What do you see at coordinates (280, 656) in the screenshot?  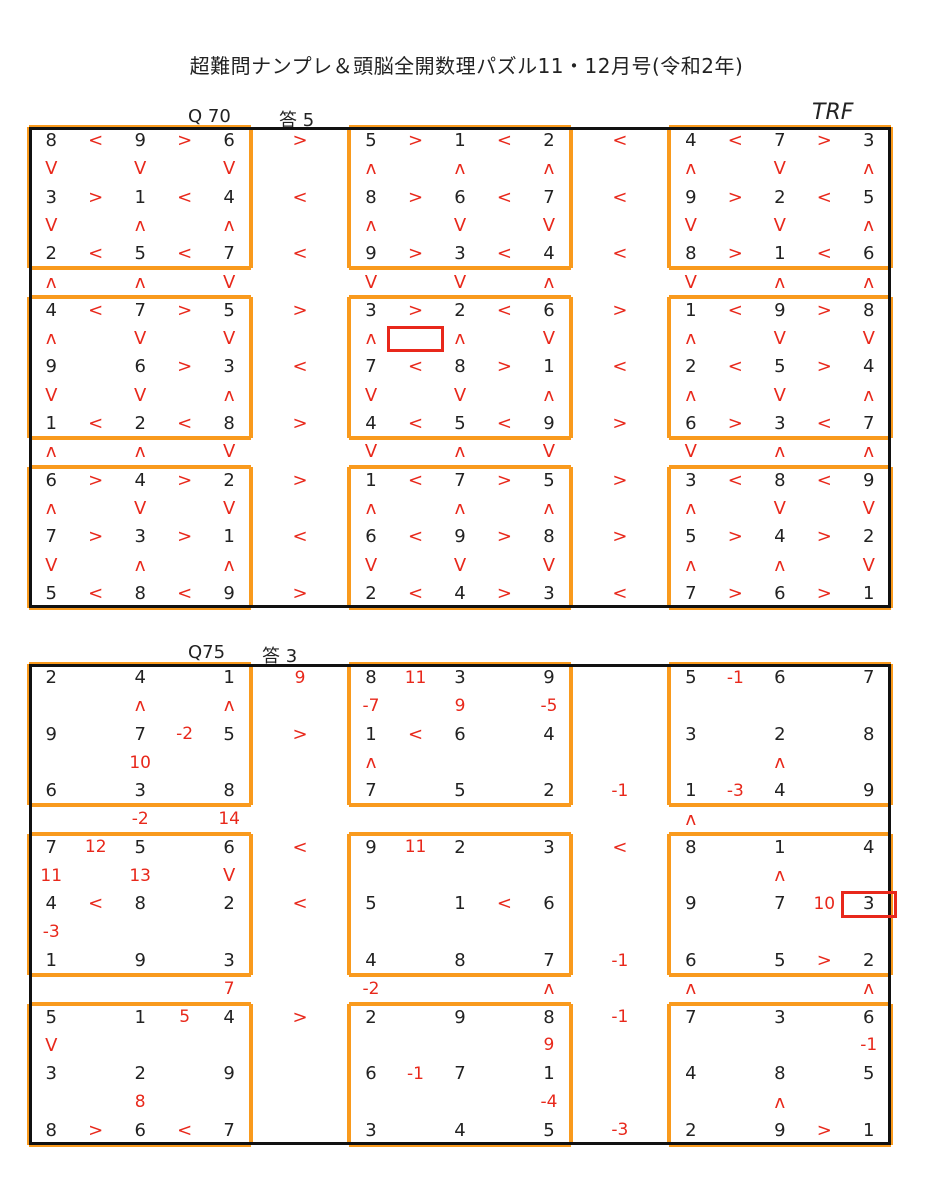 I see `puzzle-2-answer: 答 3` at bounding box center [280, 656].